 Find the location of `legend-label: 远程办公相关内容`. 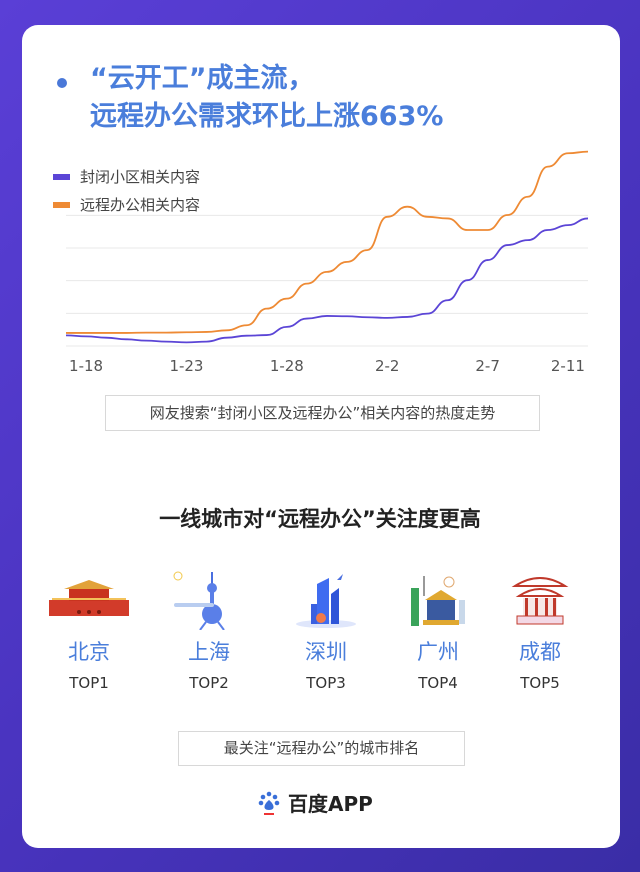

legend-label: 远程办公相关内容 is located at coordinates (140, 205).